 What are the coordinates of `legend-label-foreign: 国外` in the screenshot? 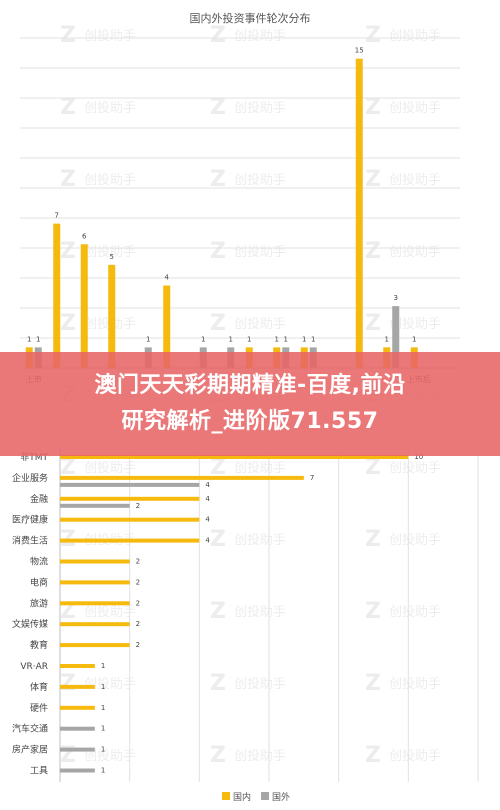 It's located at (281, 797).